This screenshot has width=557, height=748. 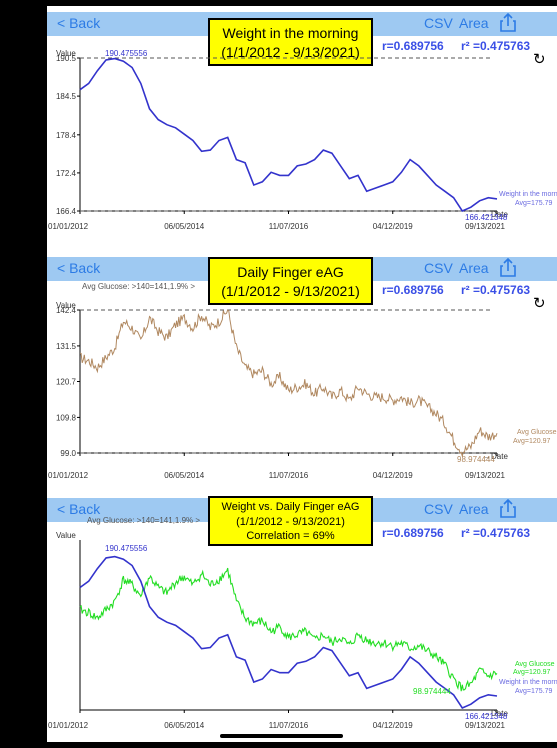 What do you see at coordinates (534, 203) in the screenshot?
I see `series-avg-label: Avg=175.79` at bounding box center [534, 203].